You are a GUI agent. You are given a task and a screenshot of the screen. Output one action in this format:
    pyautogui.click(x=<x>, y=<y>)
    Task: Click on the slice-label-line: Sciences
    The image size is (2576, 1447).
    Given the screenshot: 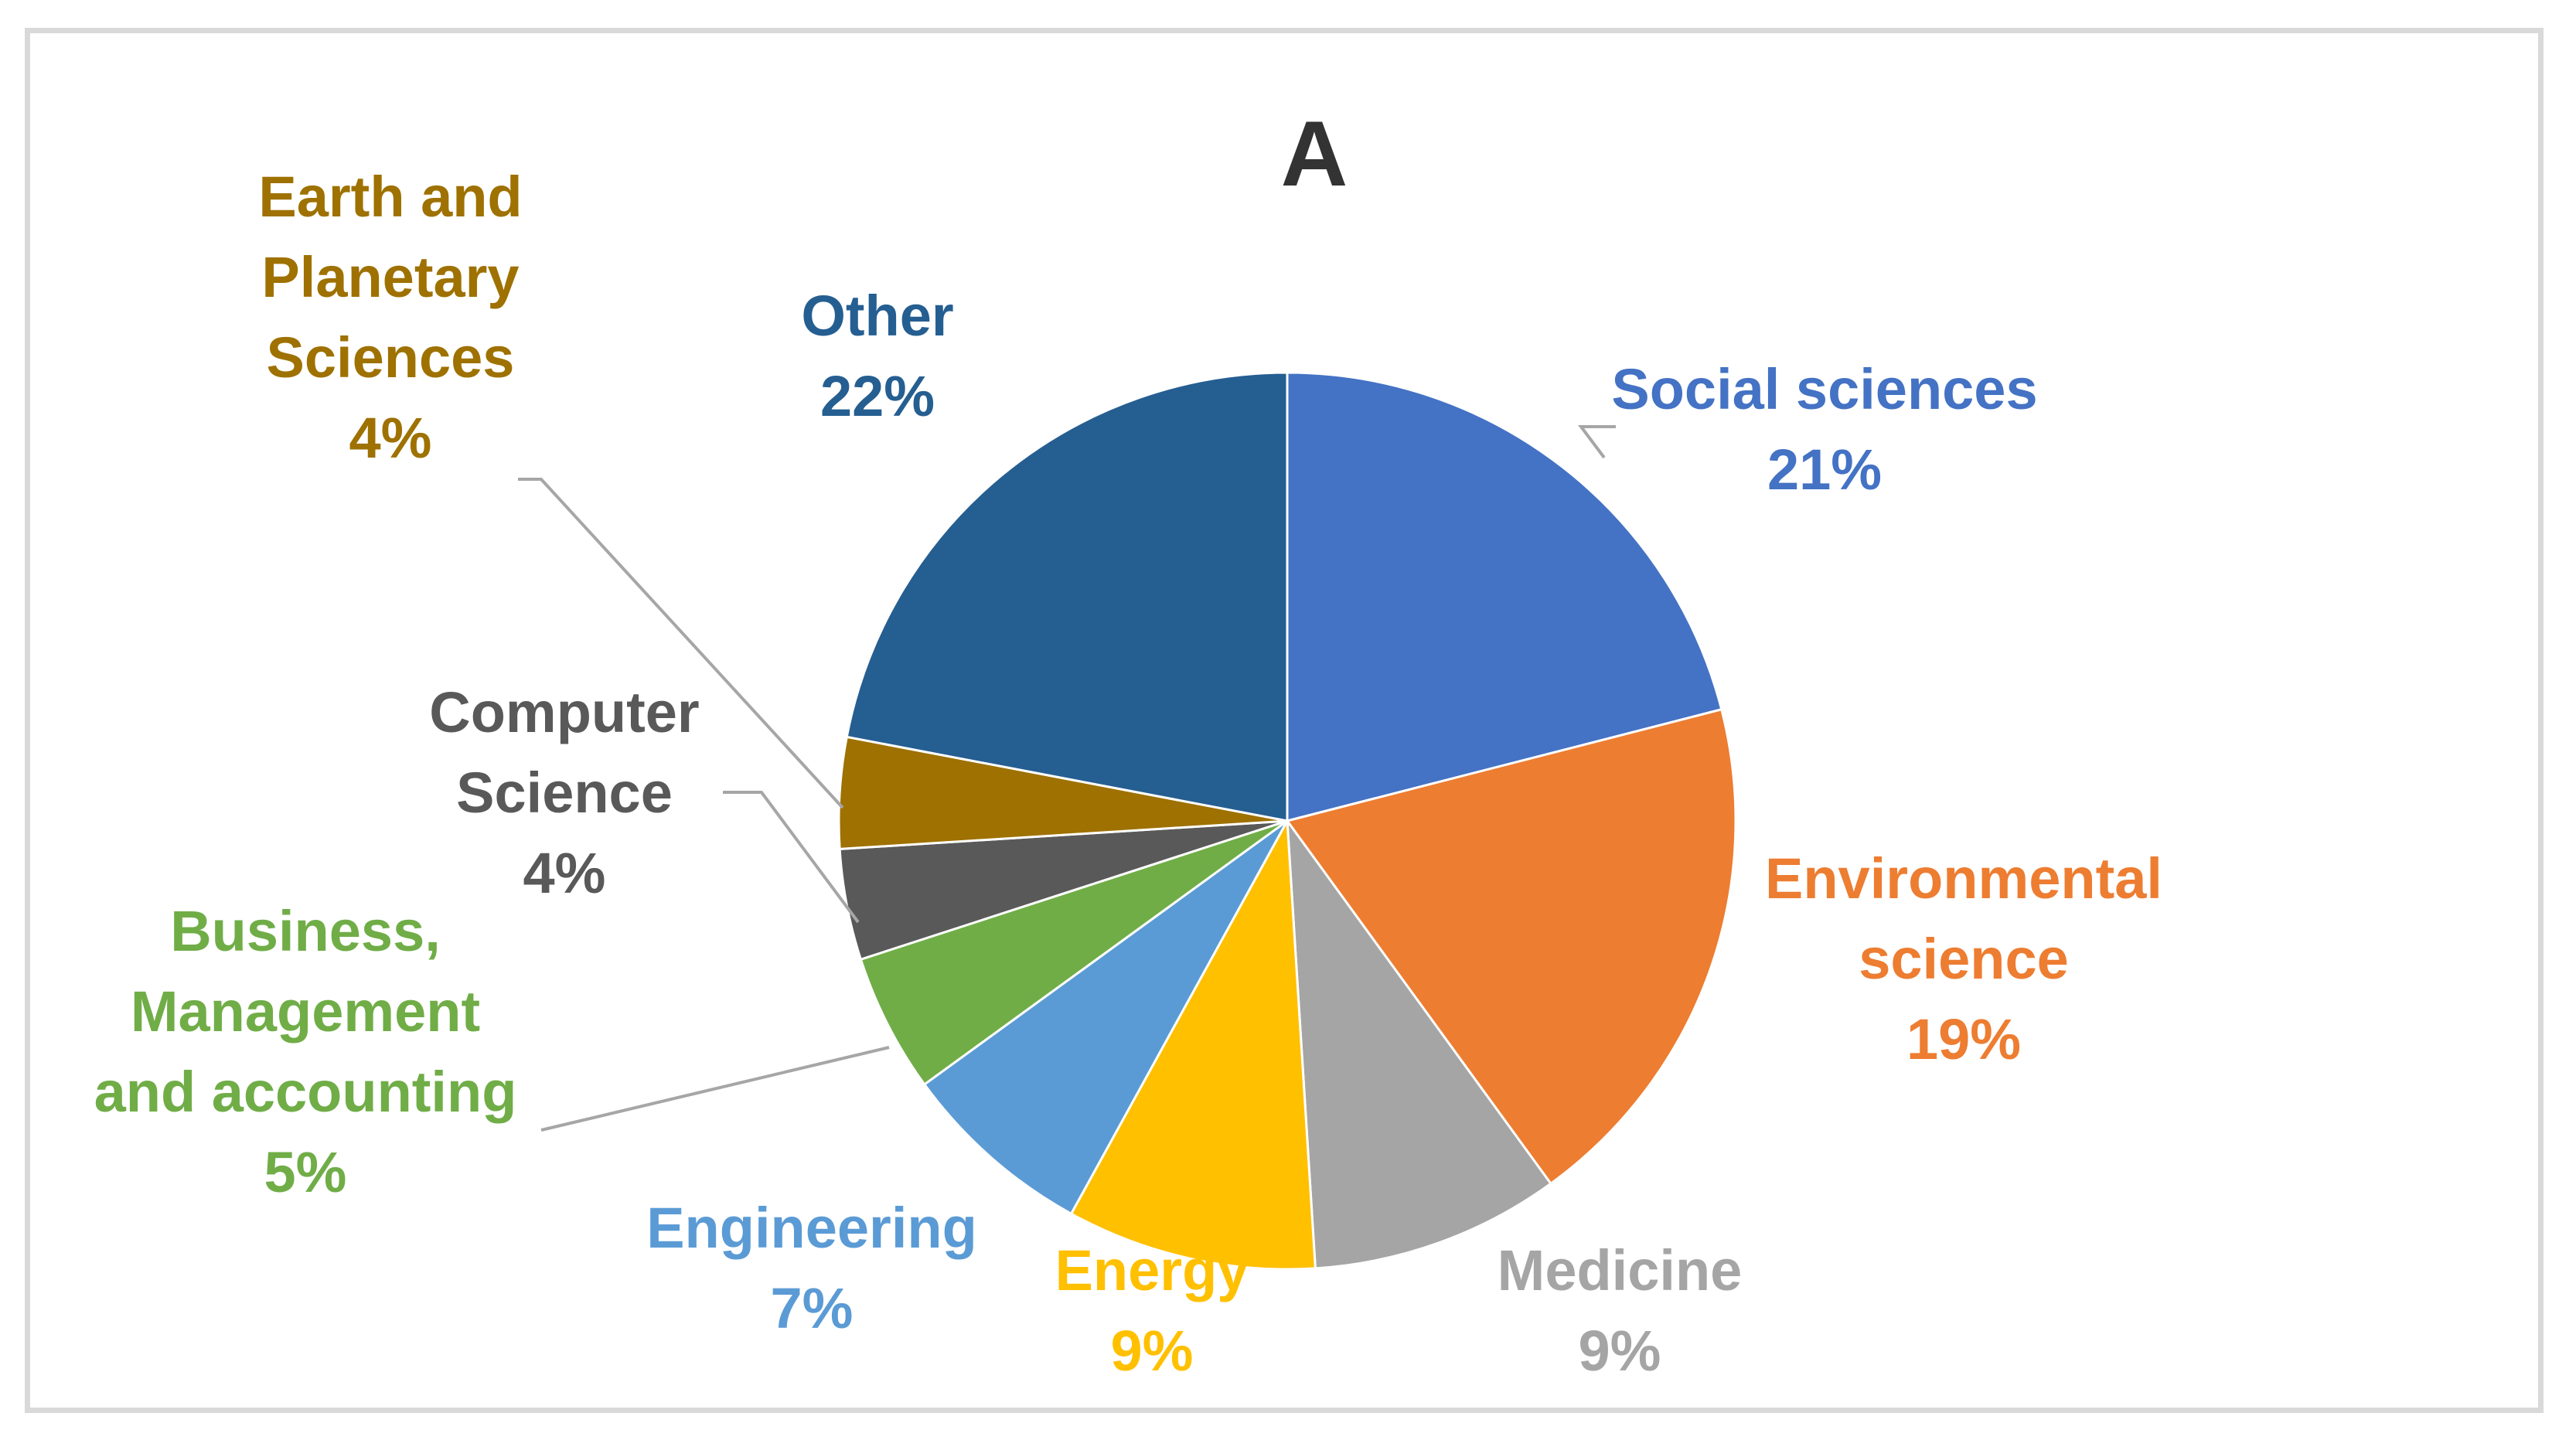 What is the action you would take?
    pyautogui.click(x=391, y=358)
    